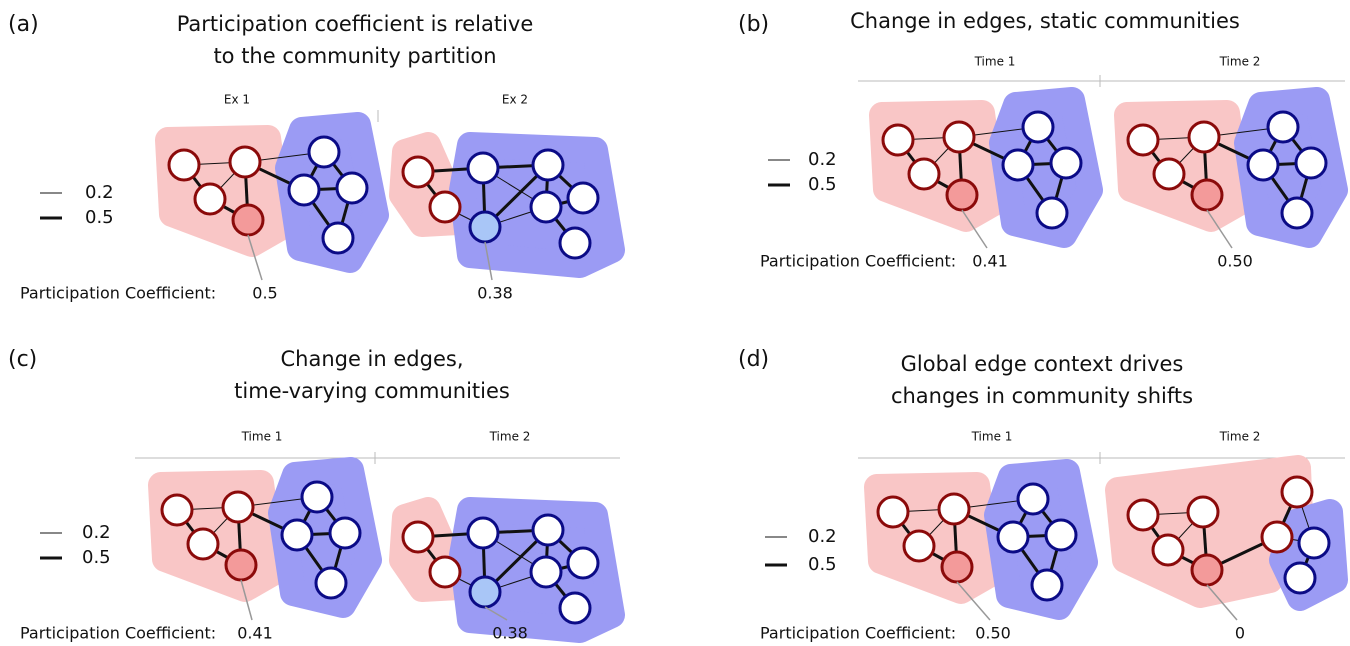 The width and height of the screenshot is (1350, 646). What do you see at coordinates (354, 56) in the screenshot?
I see `panel-title: to the community partition` at bounding box center [354, 56].